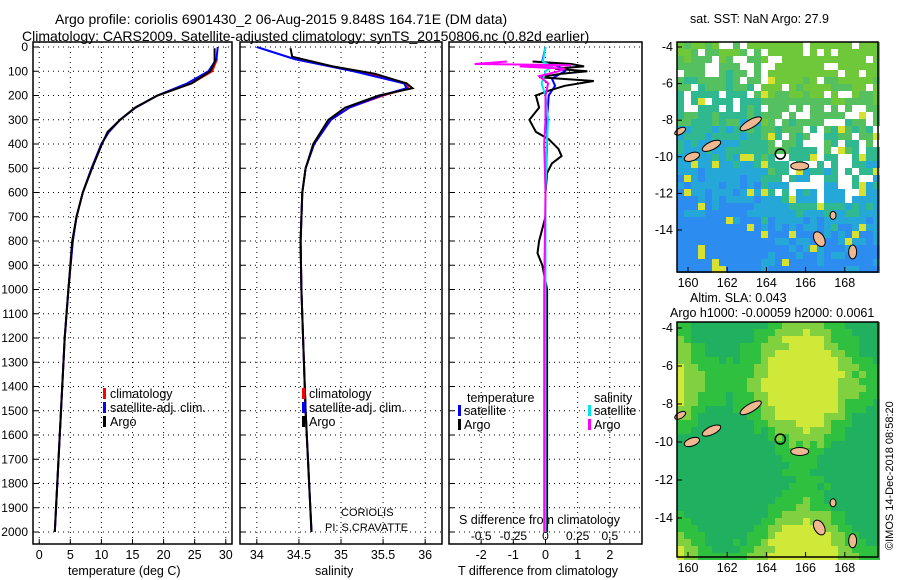 The image size is (900, 580). Describe the element at coordinates (805, 568) in the screenshot. I see `lon-tick-label: 166` at that location.